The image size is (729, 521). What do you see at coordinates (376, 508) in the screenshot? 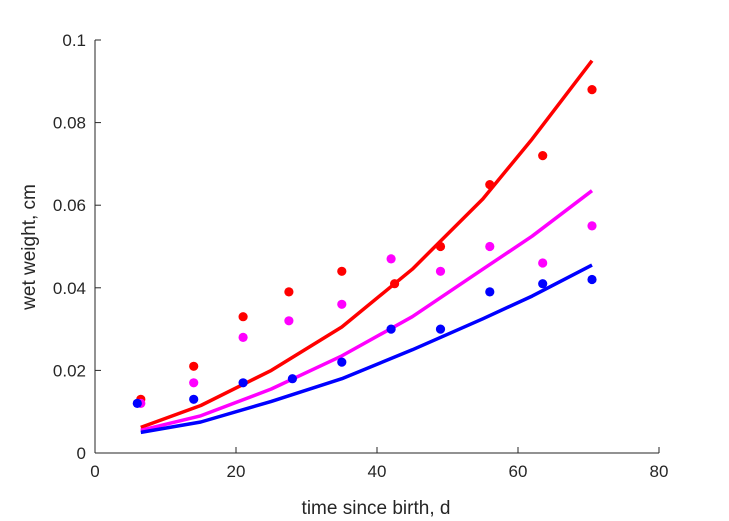
I see `x-axis-label: time since birth, d` at bounding box center [376, 508].